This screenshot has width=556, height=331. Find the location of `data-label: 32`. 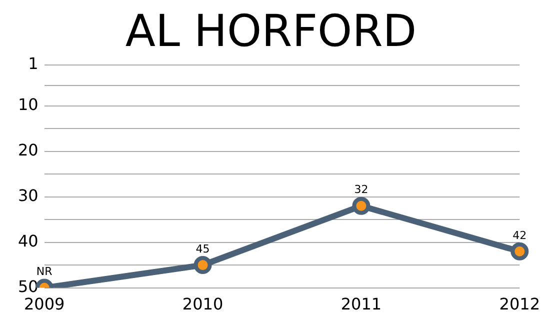

data-label: 32 is located at coordinates (361, 189).